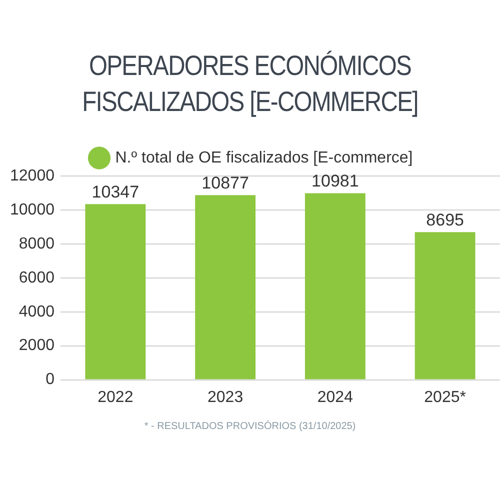 This screenshot has width=500, height=500. Describe the element at coordinates (116, 192) in the screenshot. I see `data-label: 10347` at that location.